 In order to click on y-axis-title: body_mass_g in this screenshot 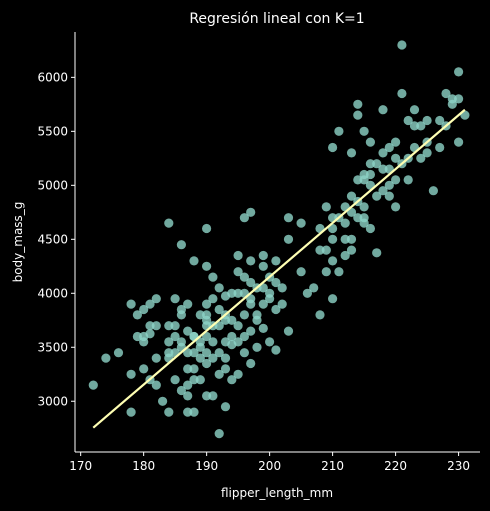, I will do `click(18, 242)`.